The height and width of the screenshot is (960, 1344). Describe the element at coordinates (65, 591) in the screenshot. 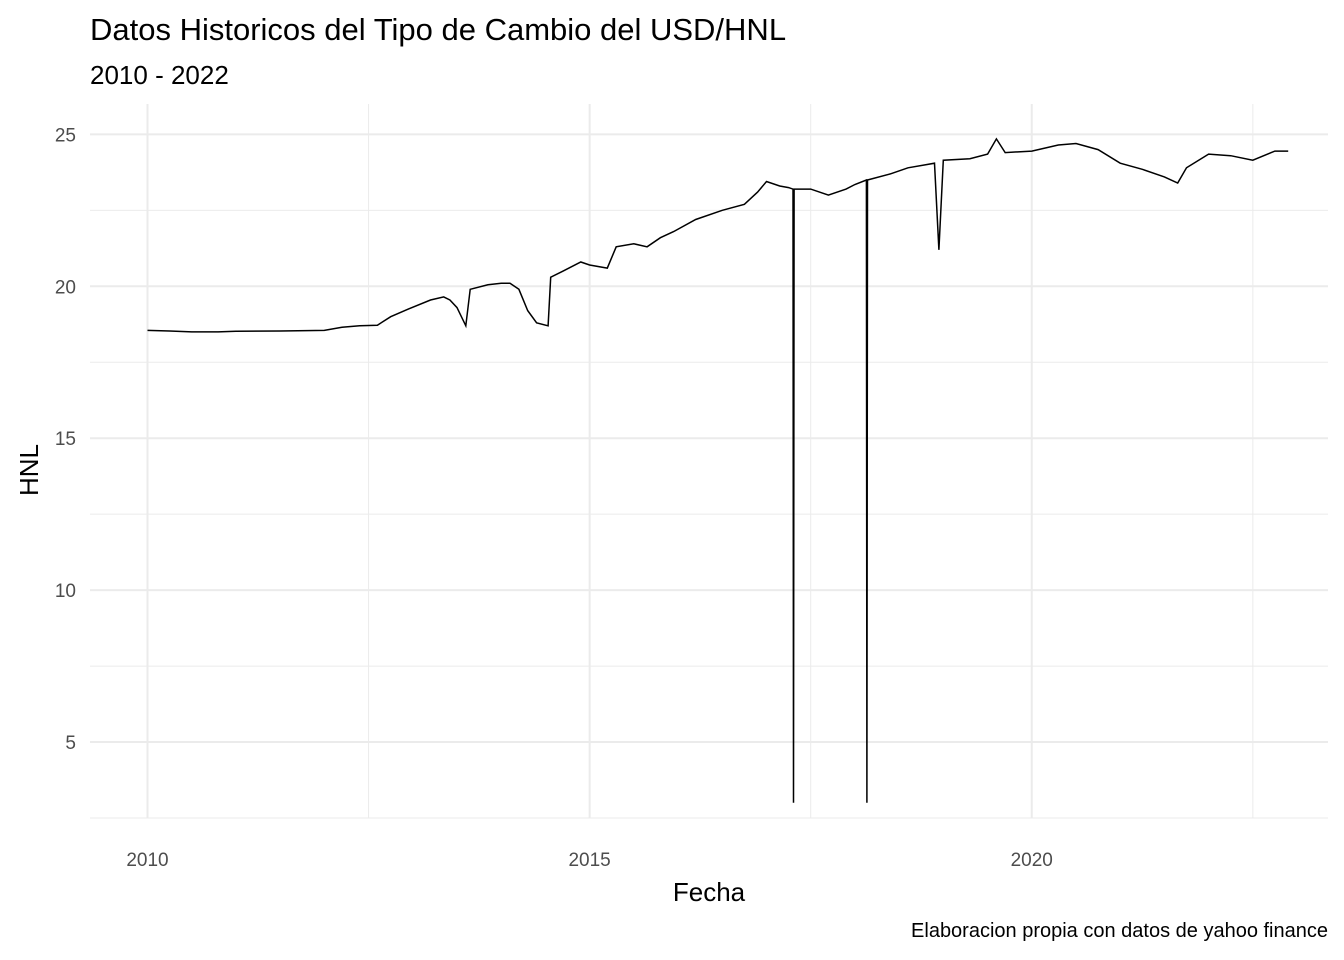

I see `y-tick-label: 10` at that location.